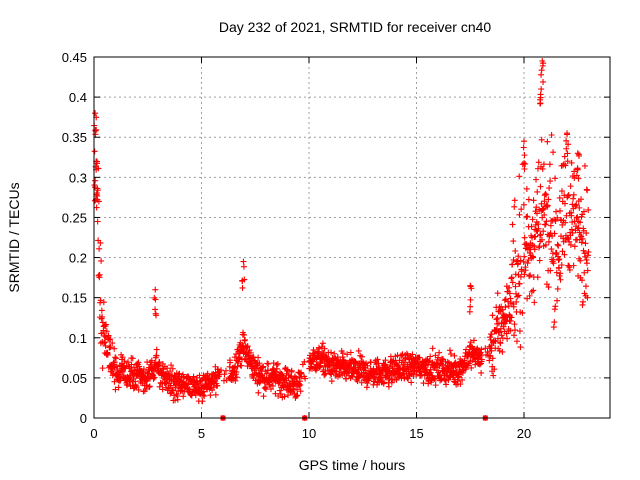 Image resolution: width=640 pixels, height=480 pixels. Describe the element at coordinates (74, 298) in the screenshot. I see `y-tick-label: 0.15` at that location.